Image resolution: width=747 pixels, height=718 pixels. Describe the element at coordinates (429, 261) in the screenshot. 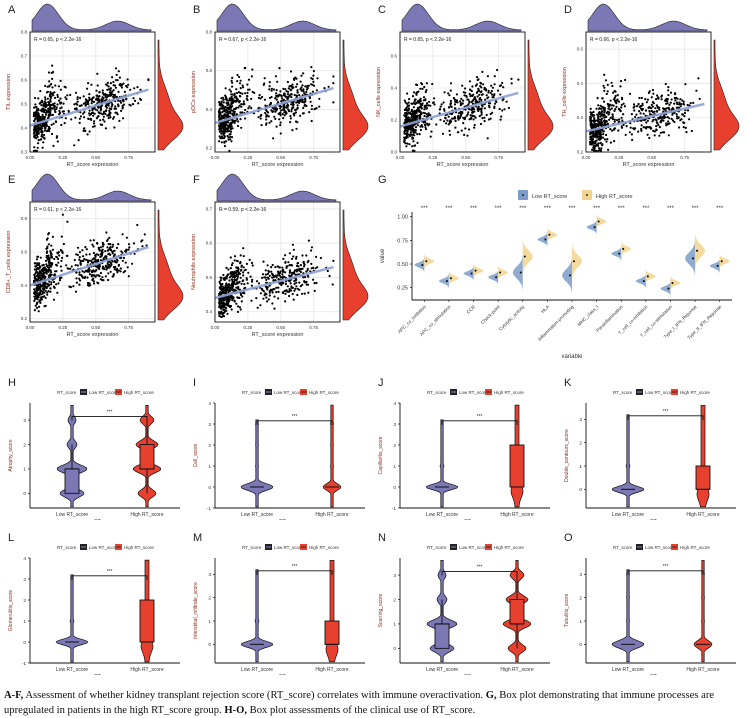

I see `violin-high` at that location.